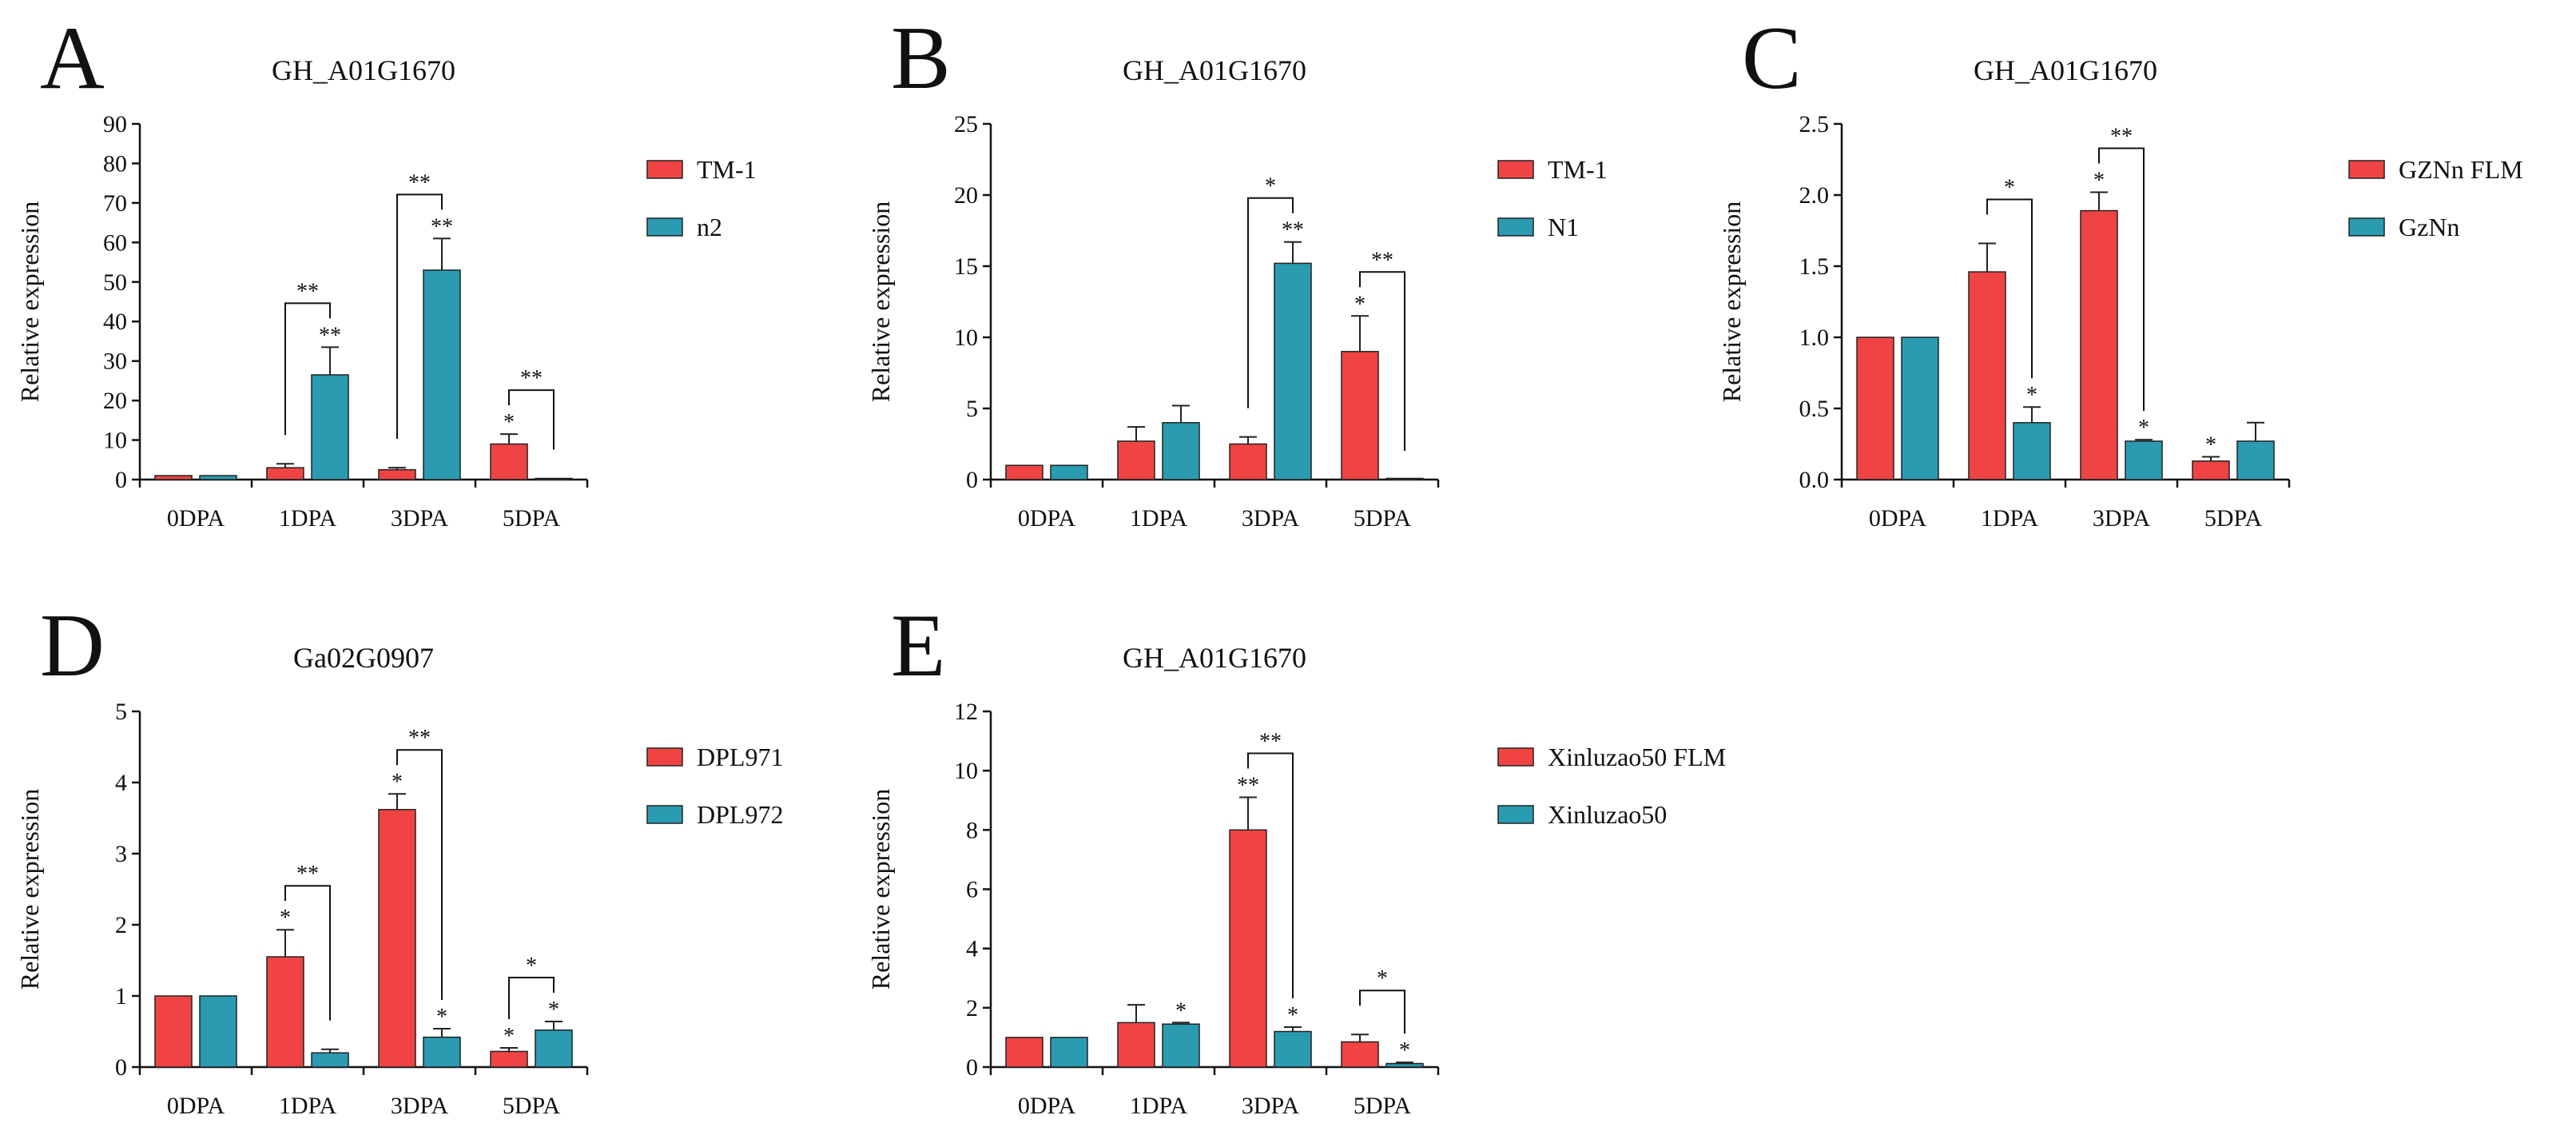 Image resolution: width=2576 pixels, height=1147 pixels. Describe the element at coordinates (308, 1106) in the screenshot. I see `chart-d-x-tick-label: 1DPA` at that location.